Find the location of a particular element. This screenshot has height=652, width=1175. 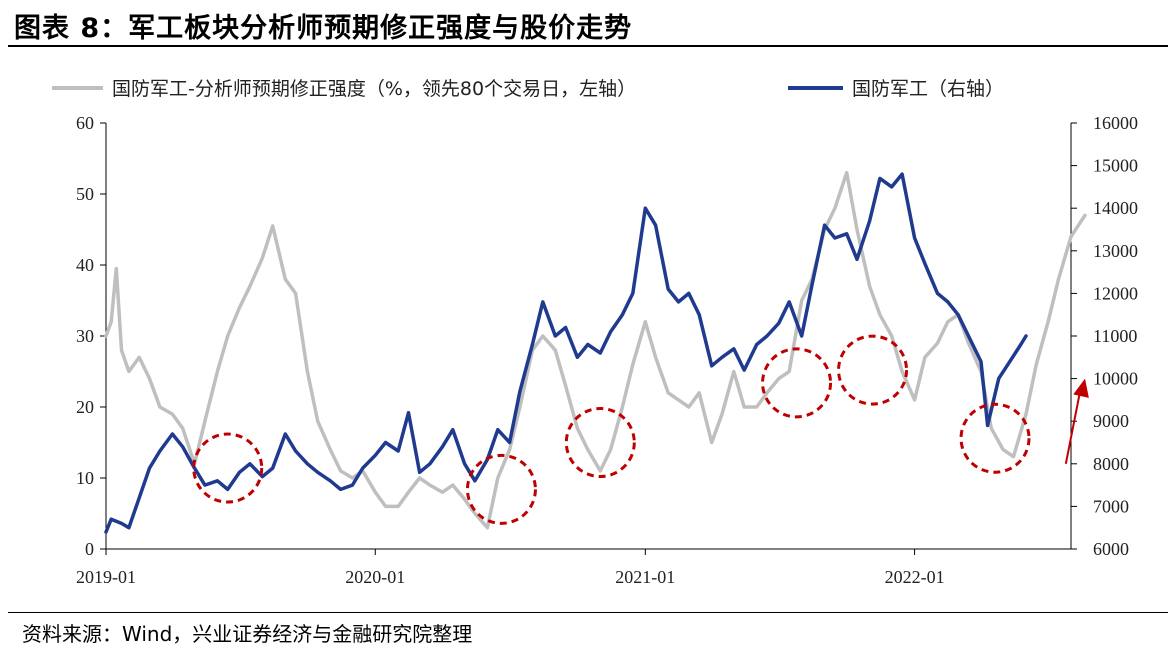

trend-arrow is located at coordinates (1073, 425).